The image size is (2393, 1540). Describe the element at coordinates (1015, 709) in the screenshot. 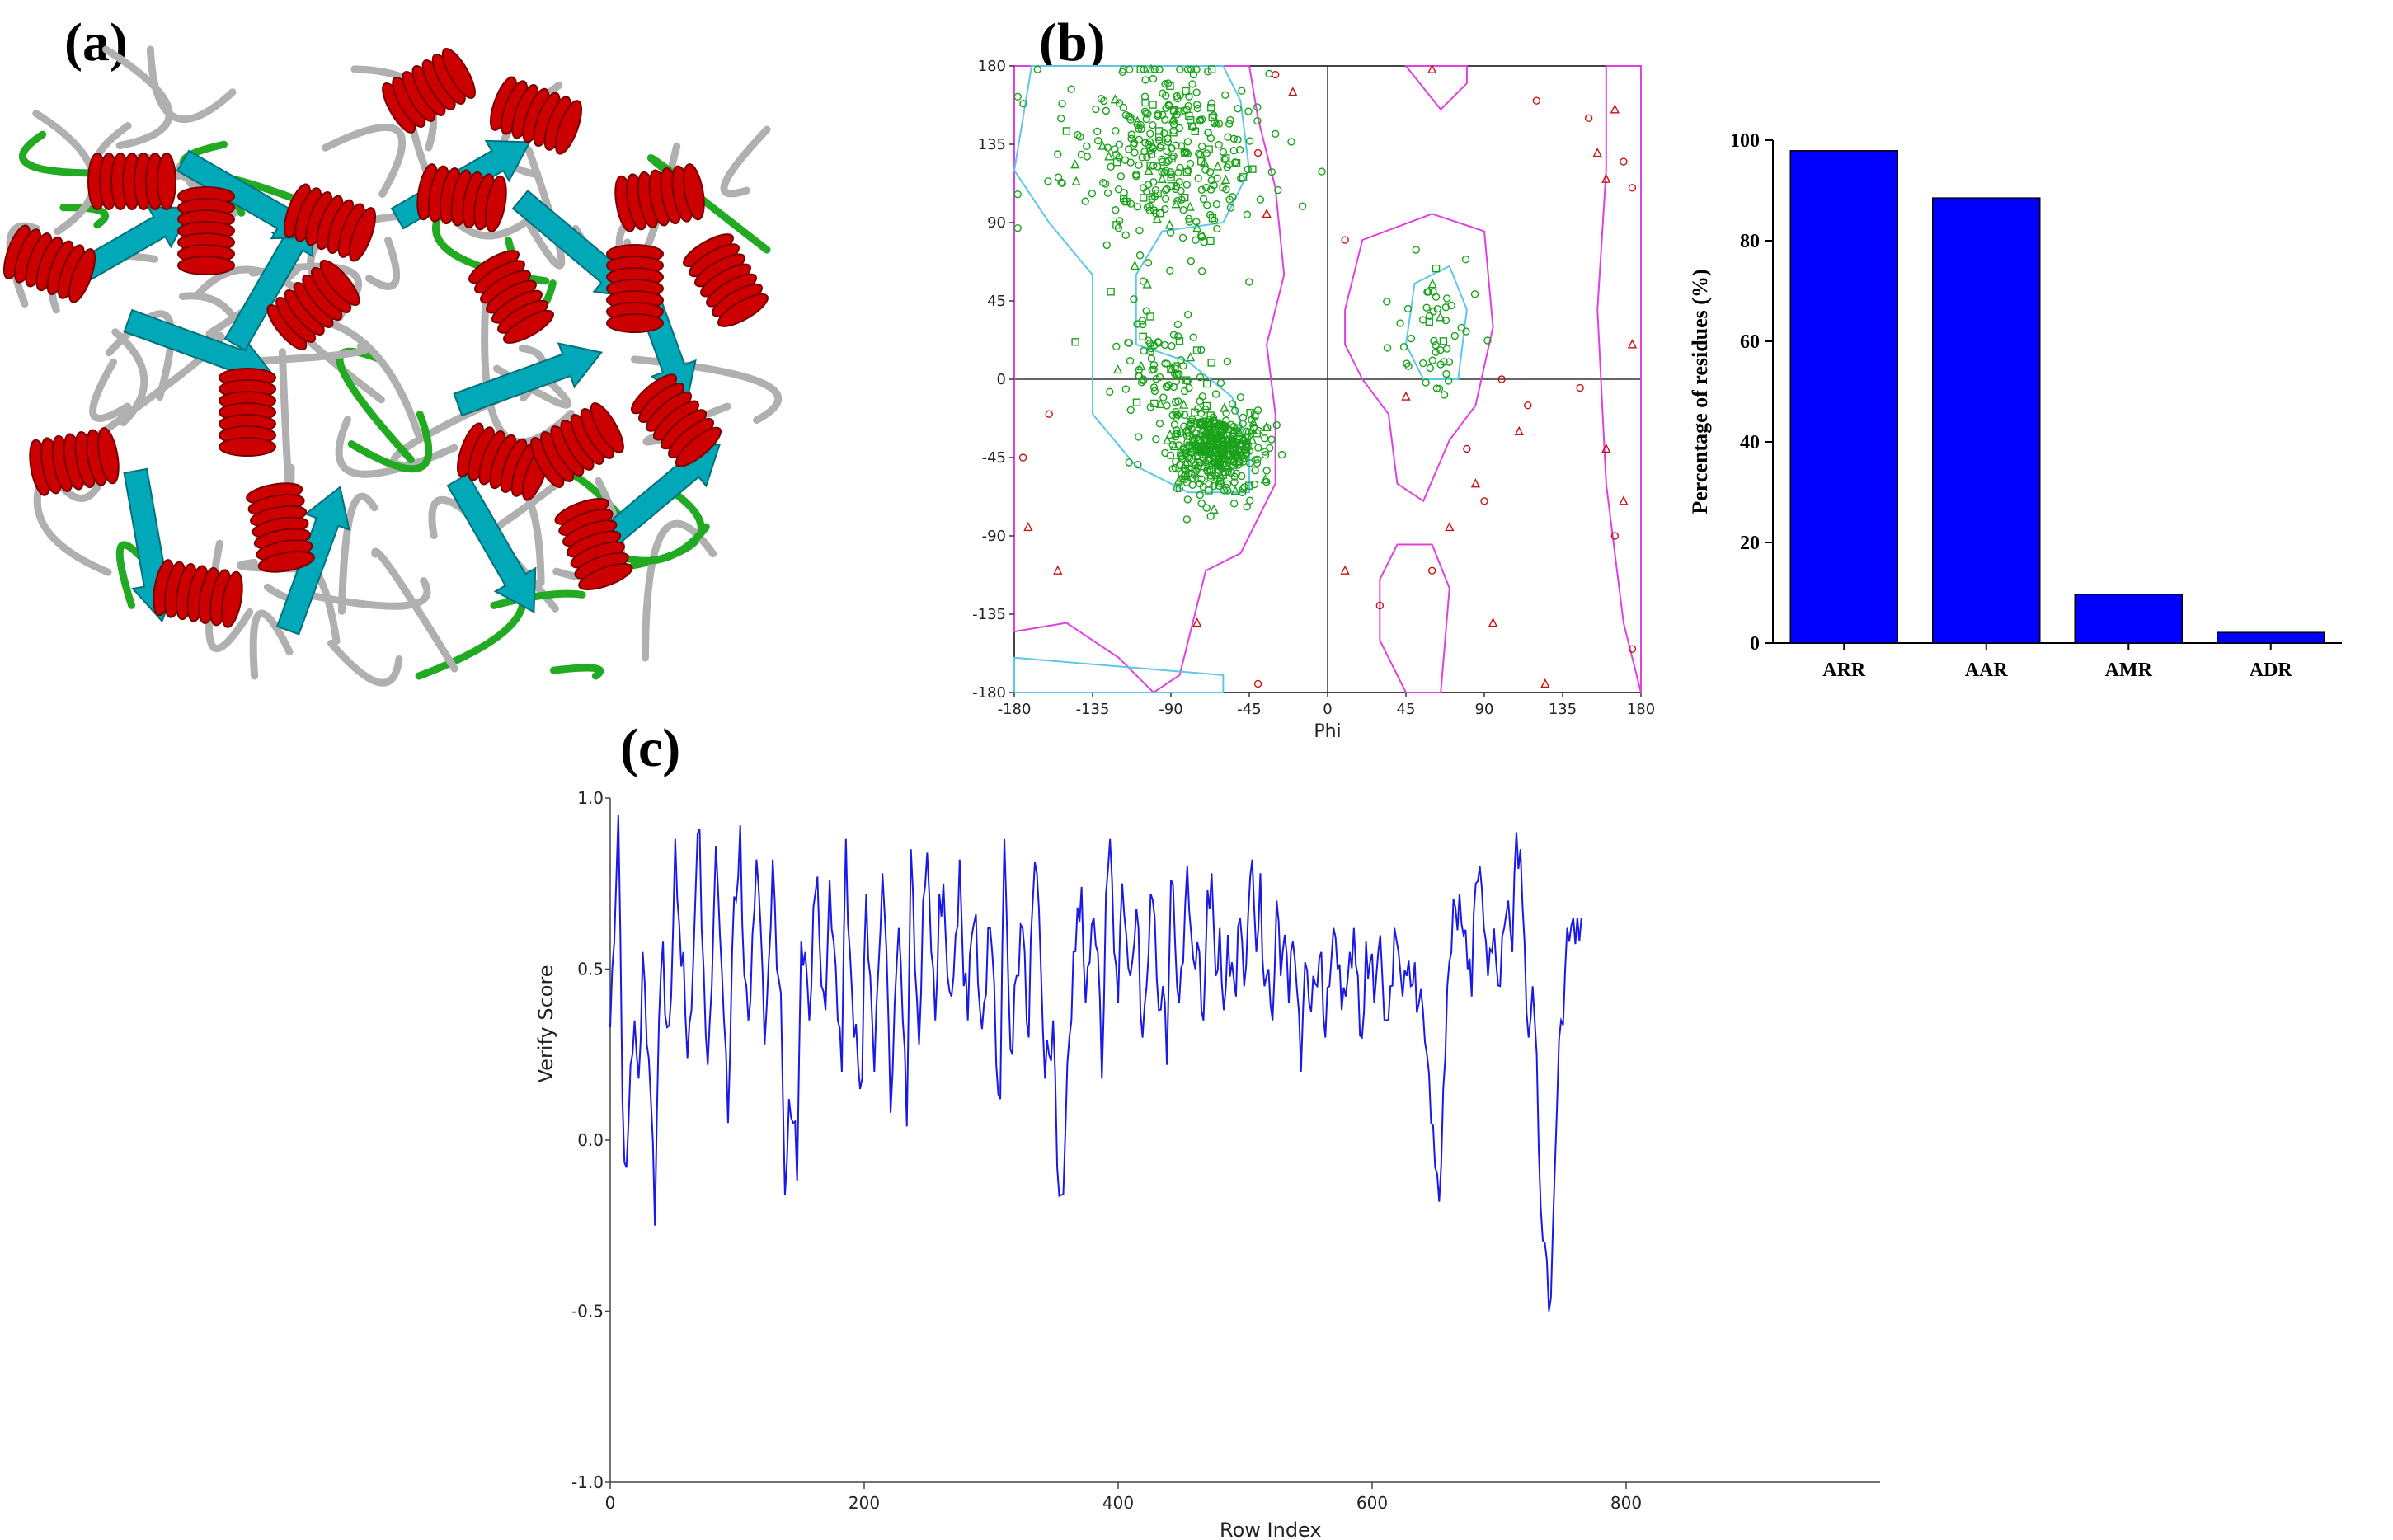

I see `x-tick-label: -180` at that location.